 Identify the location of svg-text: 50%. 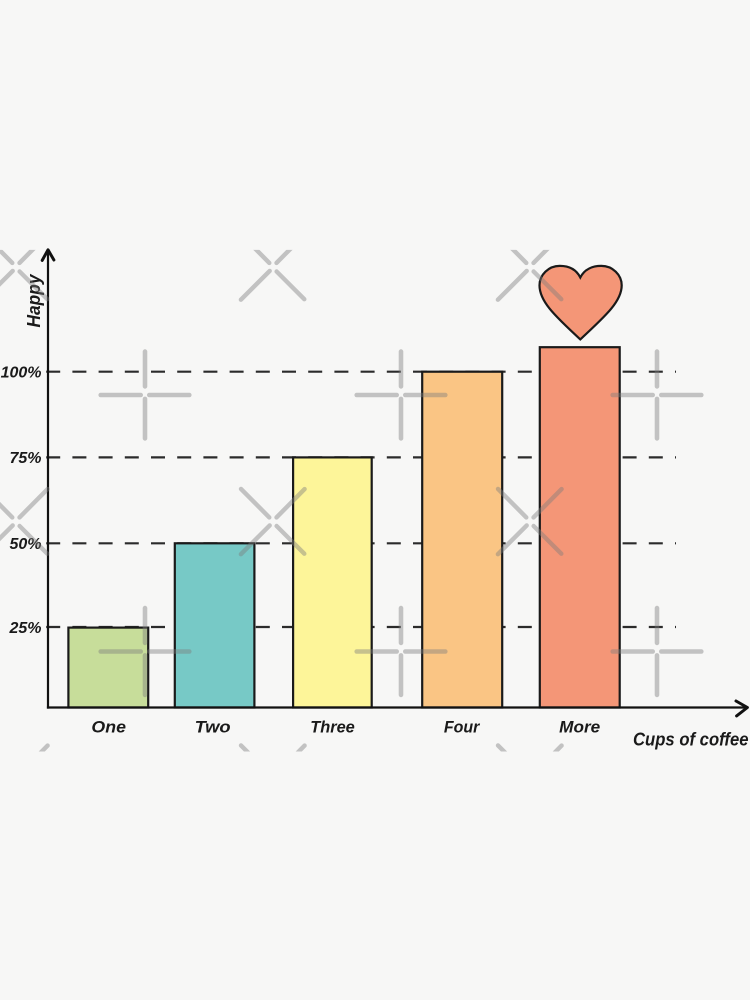
(25, 544).